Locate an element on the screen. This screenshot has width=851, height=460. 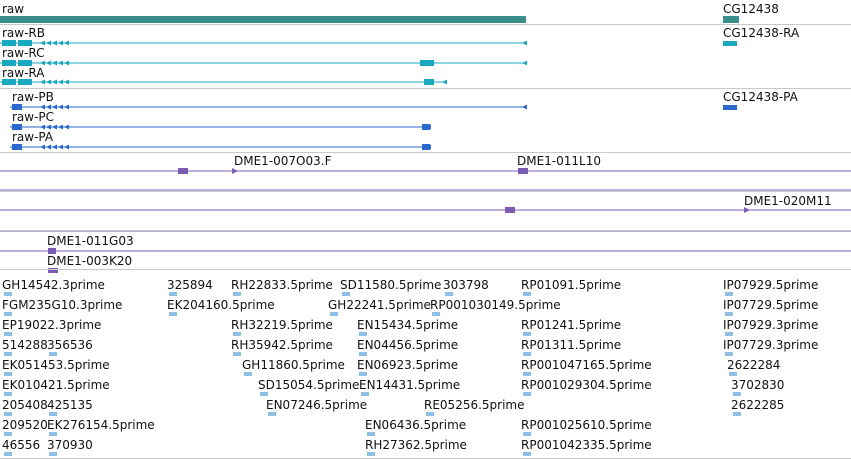
est-label: RP01091.5prime is located at coordinates (571, 285).